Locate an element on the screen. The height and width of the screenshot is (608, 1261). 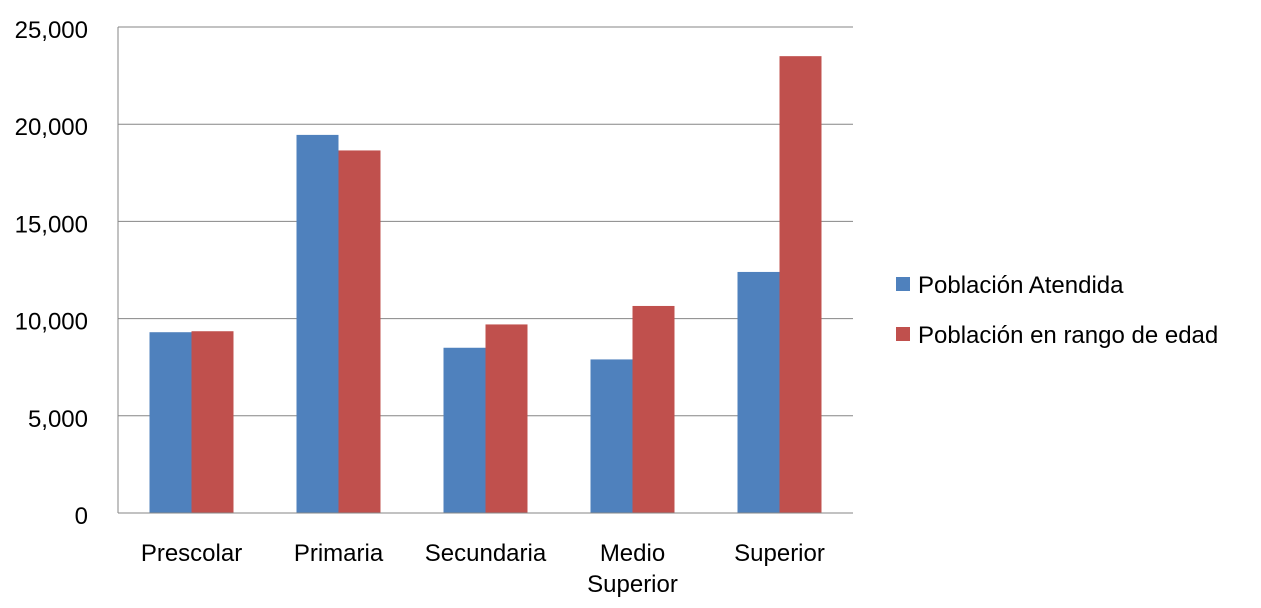
y-tick-label: 5,000 is located at coordinates (58, 419).